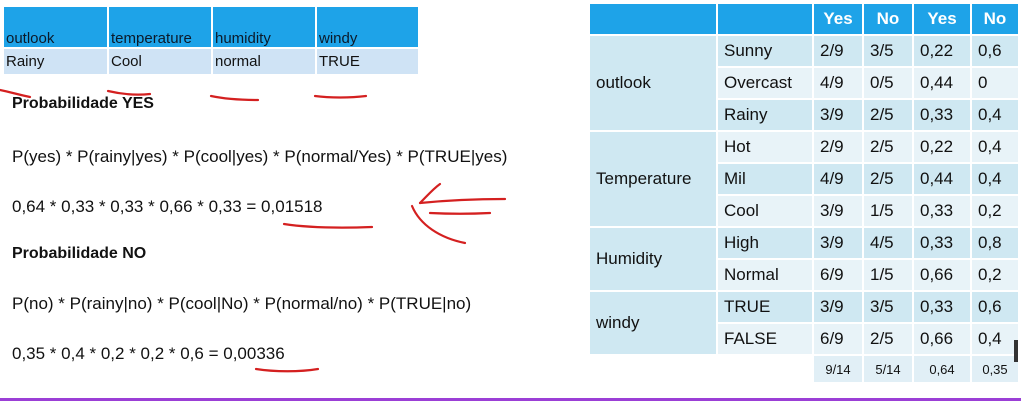  What do you see at coordinates (765, 115) in the screenshot?
I see `value-label-cell: Rainy` at bounding box center [765, 115].